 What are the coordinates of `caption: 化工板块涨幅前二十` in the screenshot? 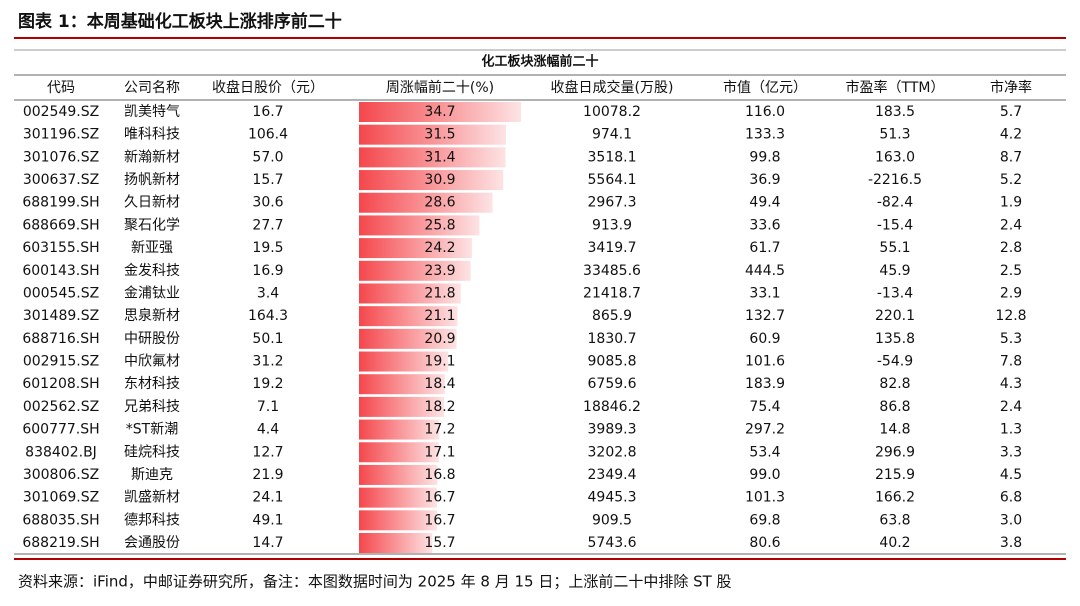 It's located at (539, 62).